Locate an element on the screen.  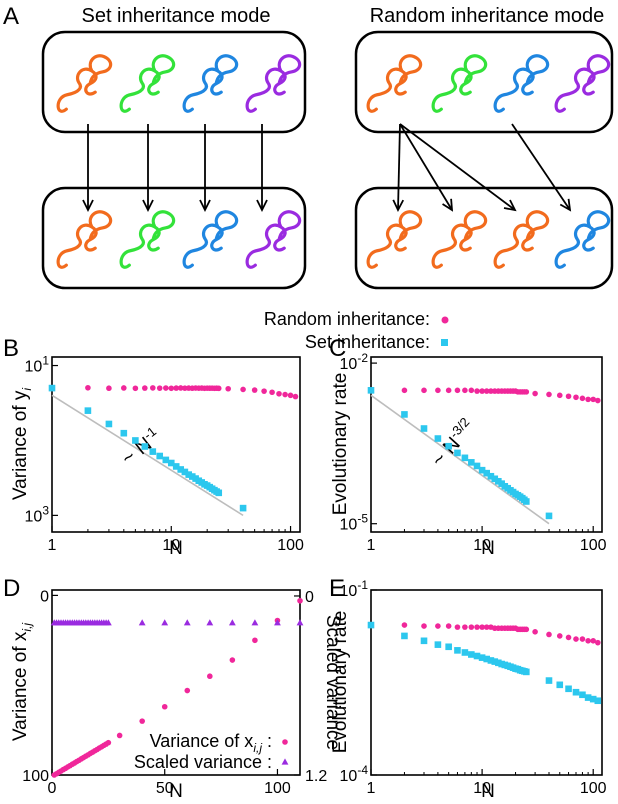
plot-frame-c is located at coordinates (486, 444).